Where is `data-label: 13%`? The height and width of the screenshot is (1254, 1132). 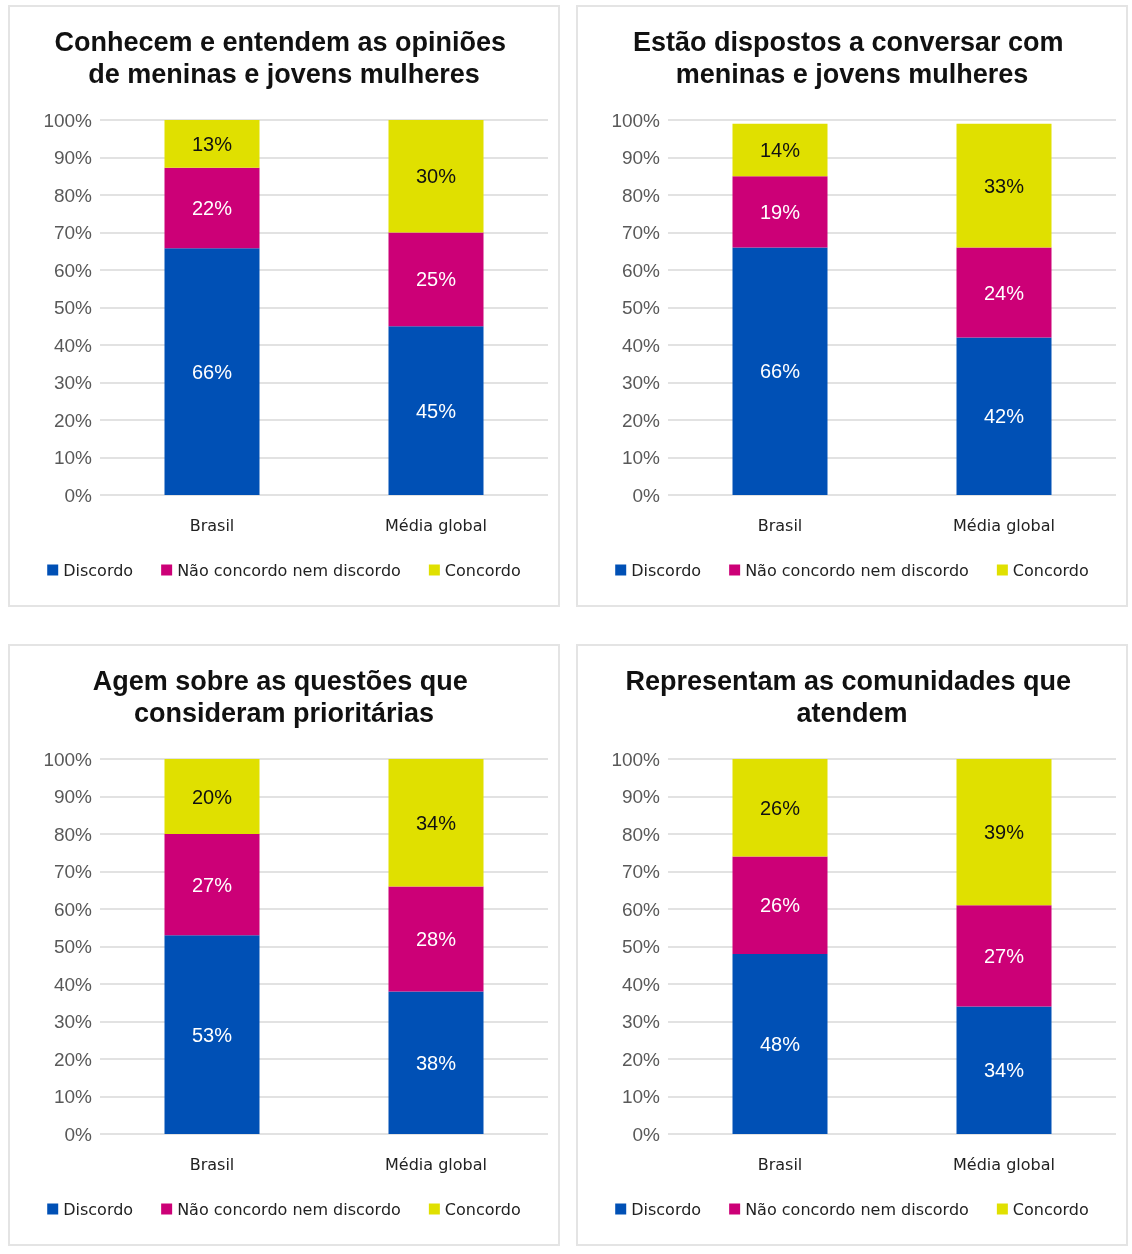 data-label: 13% is located at coordinates (212, 143).